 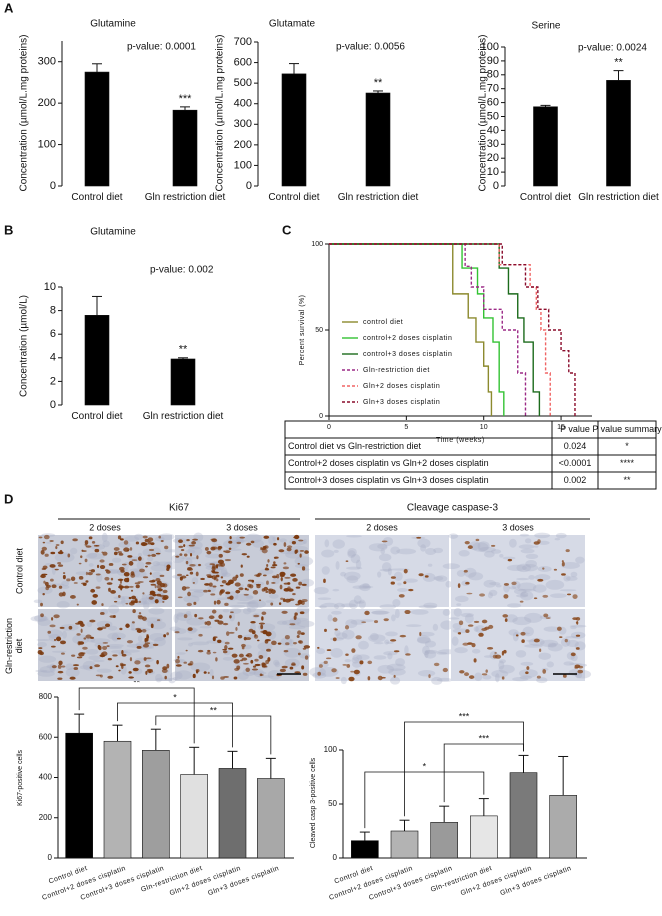 I want to click on image-group-title: Ki67, so click(x=179, y=508).